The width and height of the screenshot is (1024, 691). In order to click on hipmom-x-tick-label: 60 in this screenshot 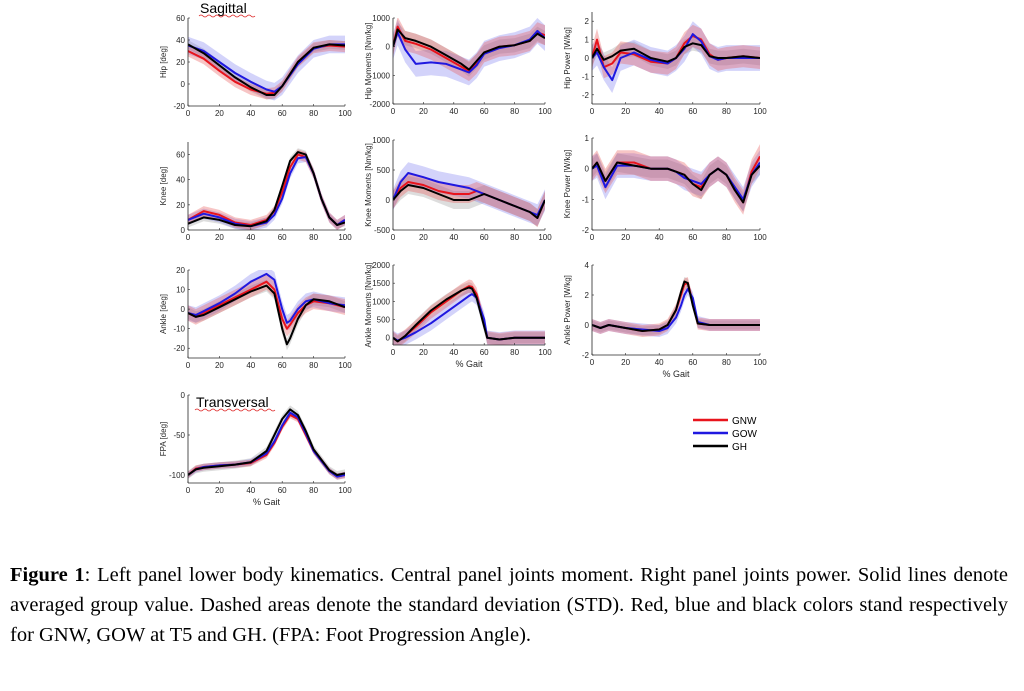, I will do `click(484, 111)`.